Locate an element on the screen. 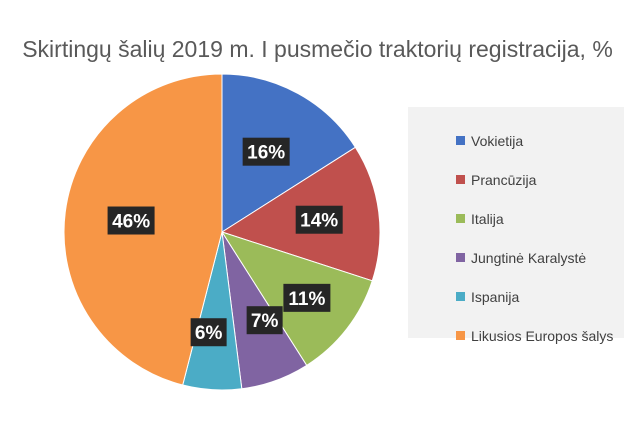 Image resolution: width=635 pixels, height=422 pixels. data-label-6: 46% is located at coordinates (131, 220).